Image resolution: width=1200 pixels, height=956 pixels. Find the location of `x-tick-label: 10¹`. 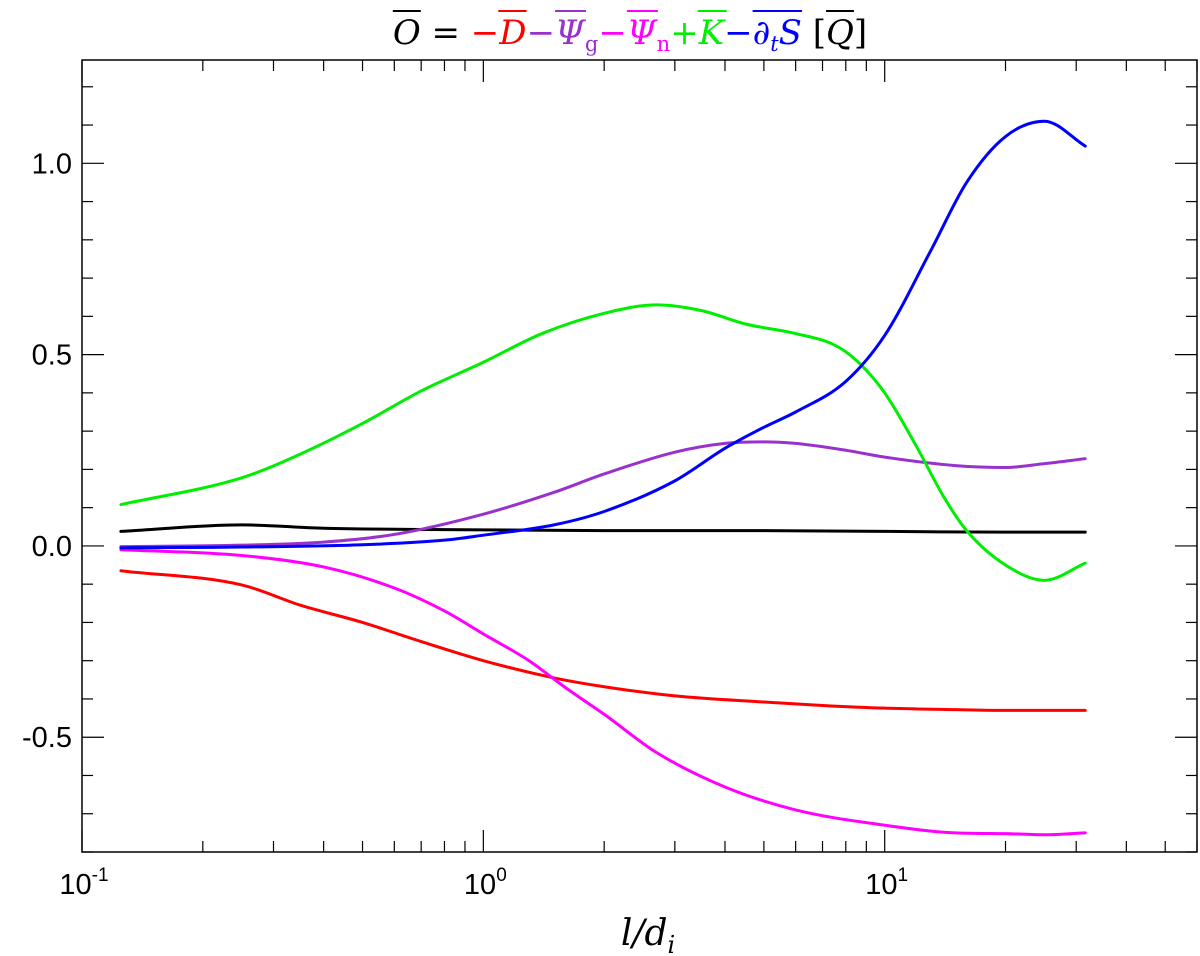

x-tick-label: 10¹ is located at coordinates (886, 883).